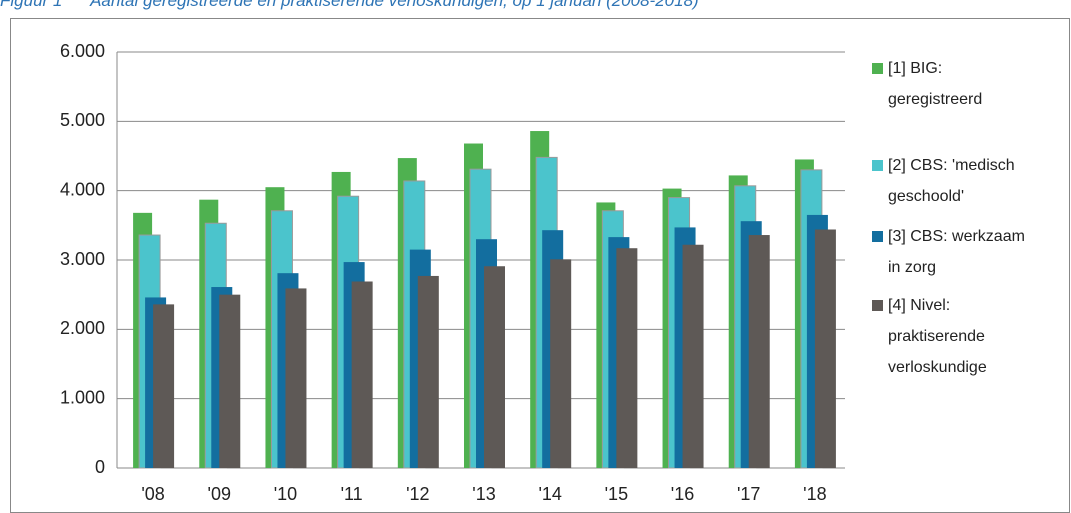 The height and width of the screenshot is (513, 1071). Describe the element at coordinates (100, 467) in the screenshot. I see `y-tick-label: 0` at that location.